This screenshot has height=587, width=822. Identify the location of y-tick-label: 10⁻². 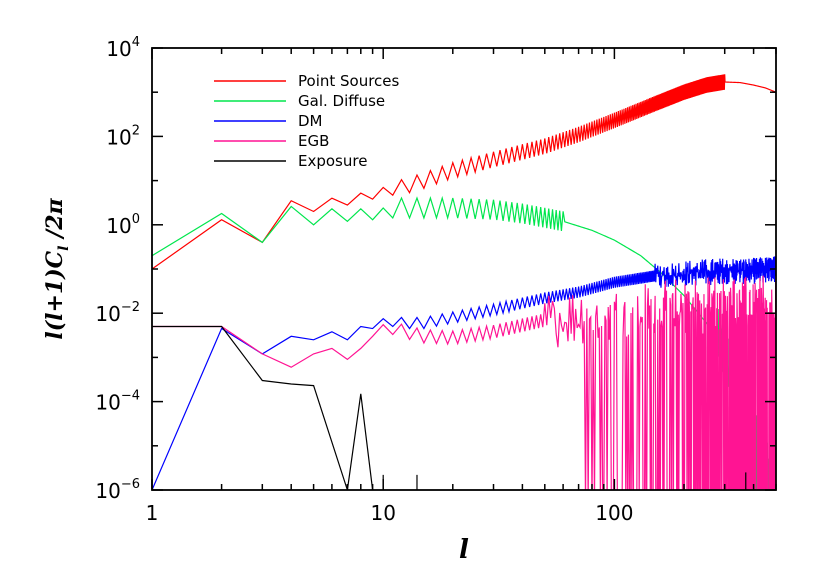
(117, 313).